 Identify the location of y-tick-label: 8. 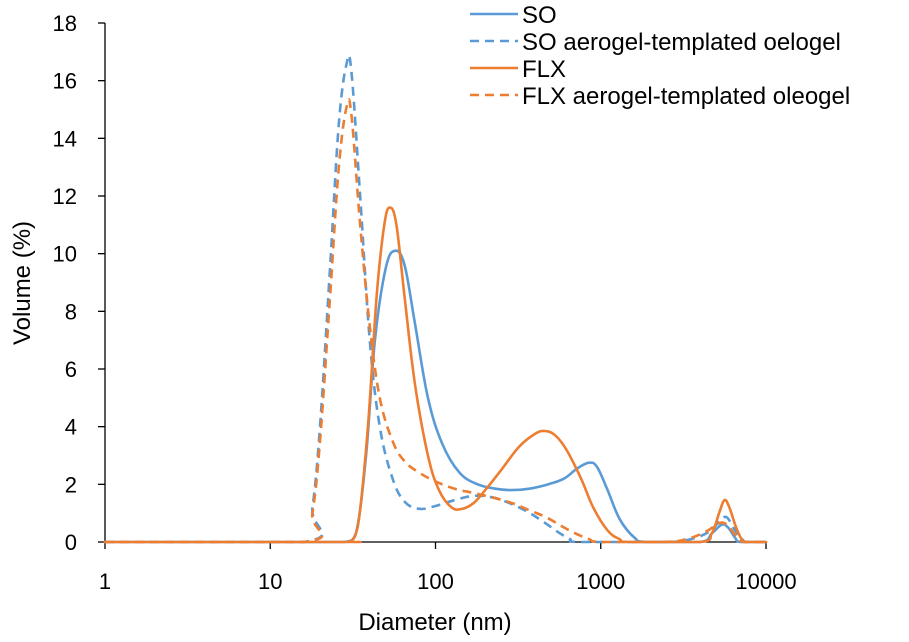
(71, 311).